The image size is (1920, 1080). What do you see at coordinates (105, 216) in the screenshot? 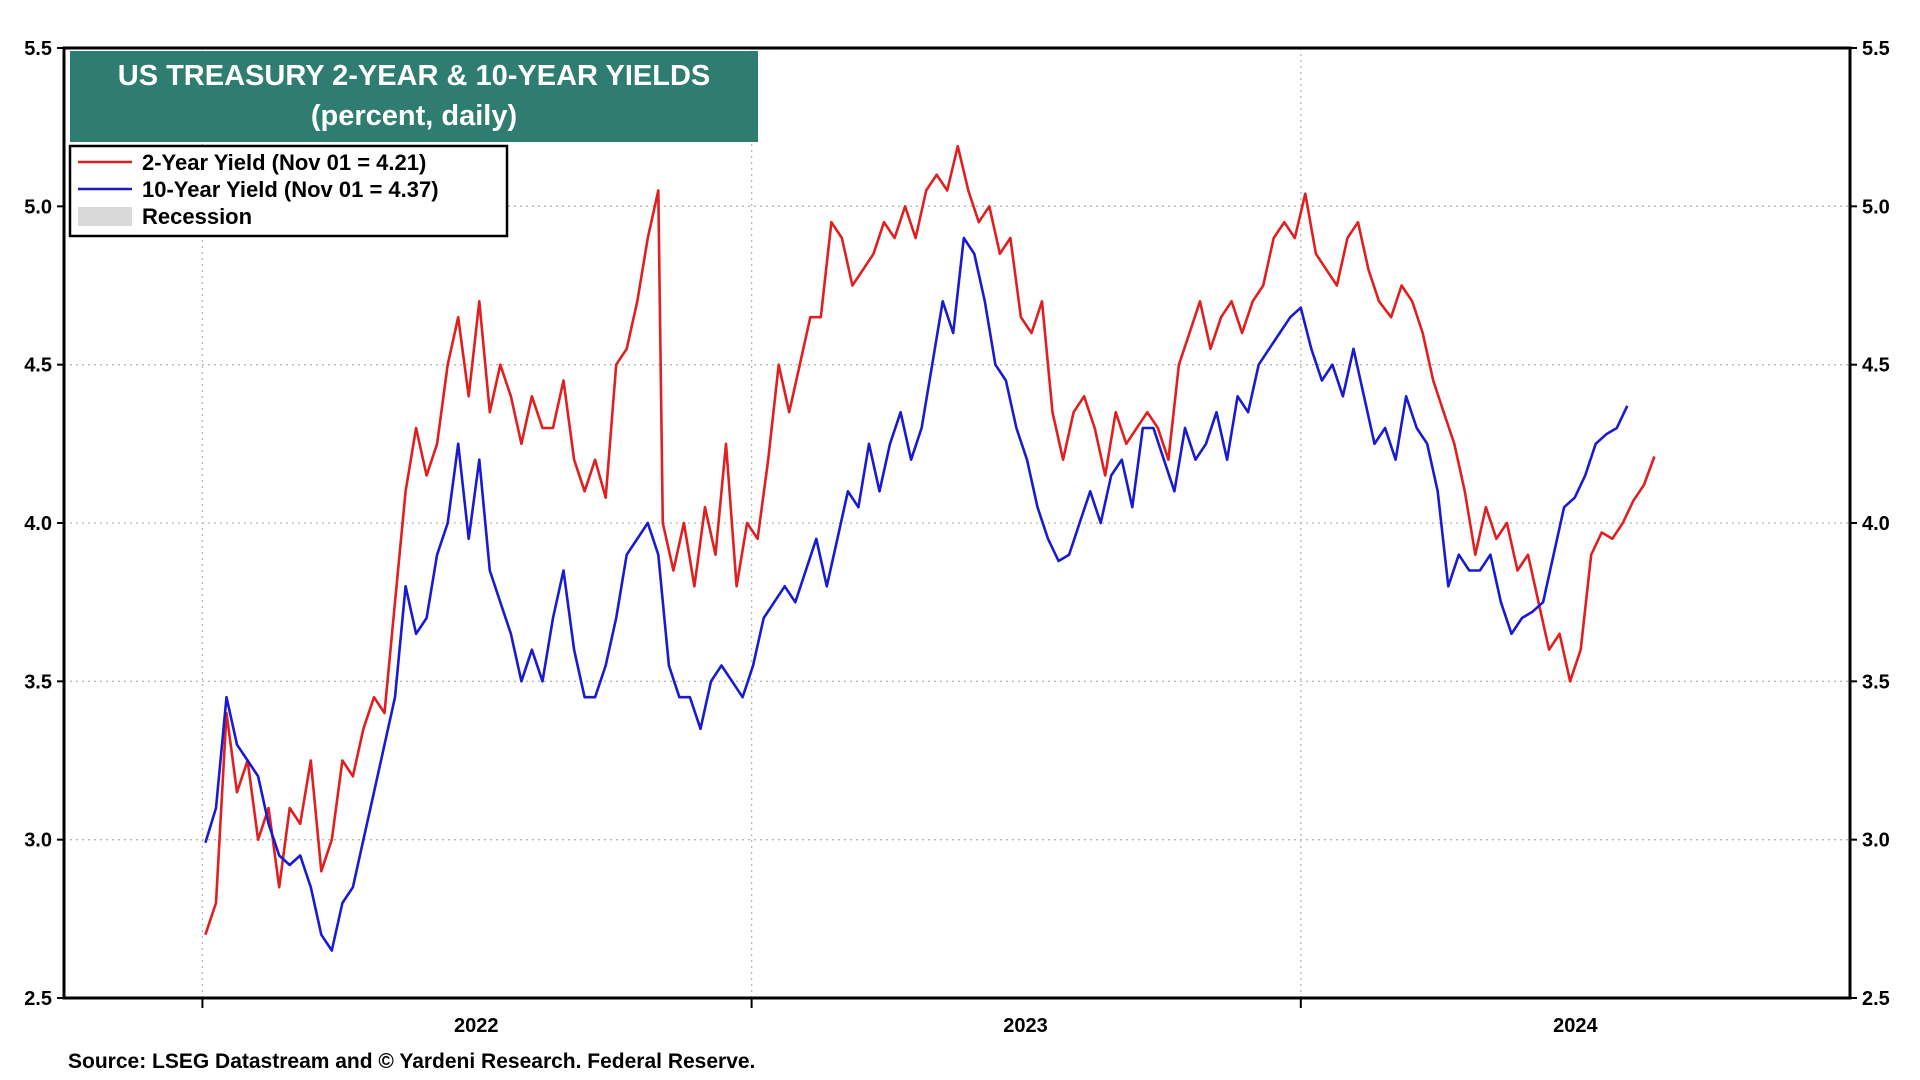
I see `legend-swatch-recession` at bounding box center [105, 216].